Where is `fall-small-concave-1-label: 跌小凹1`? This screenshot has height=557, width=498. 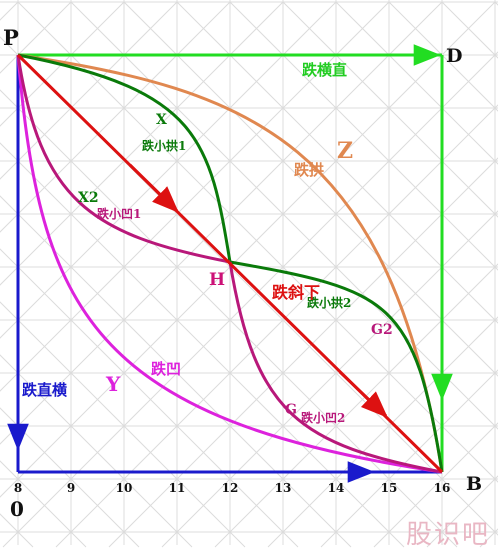 fall-small-concave-1-label: 跌小凹1 is located at coordinates (119, 213).